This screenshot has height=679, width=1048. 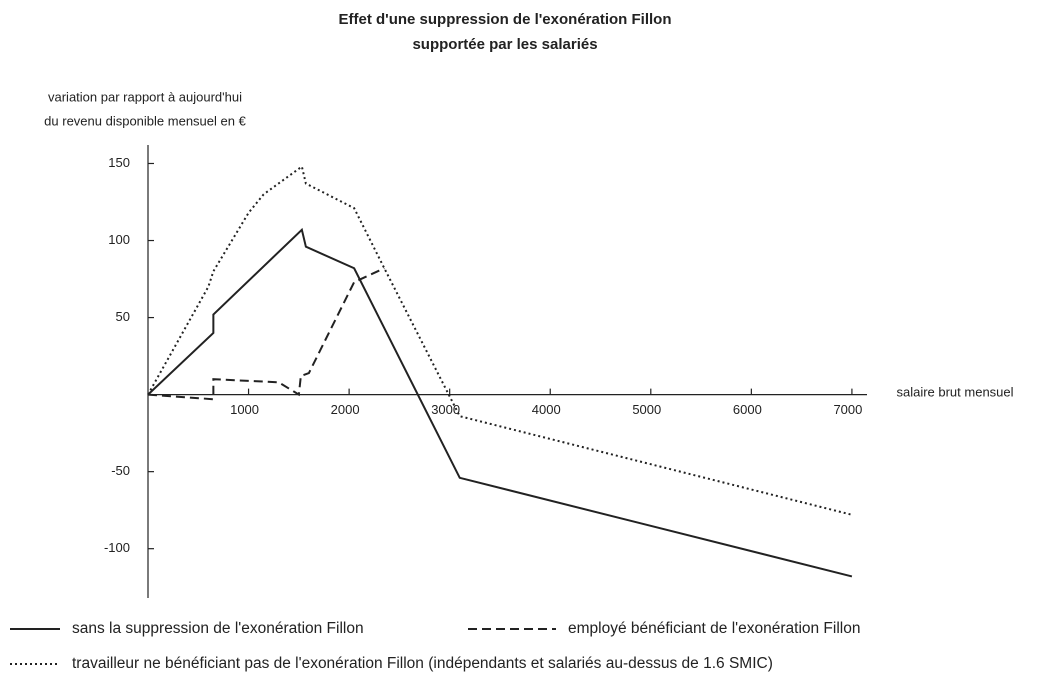 What do you see at coordinates (244, 409) in the screenshot?
I see `x-tick-label: 1000` at bounding box center [244, 409].